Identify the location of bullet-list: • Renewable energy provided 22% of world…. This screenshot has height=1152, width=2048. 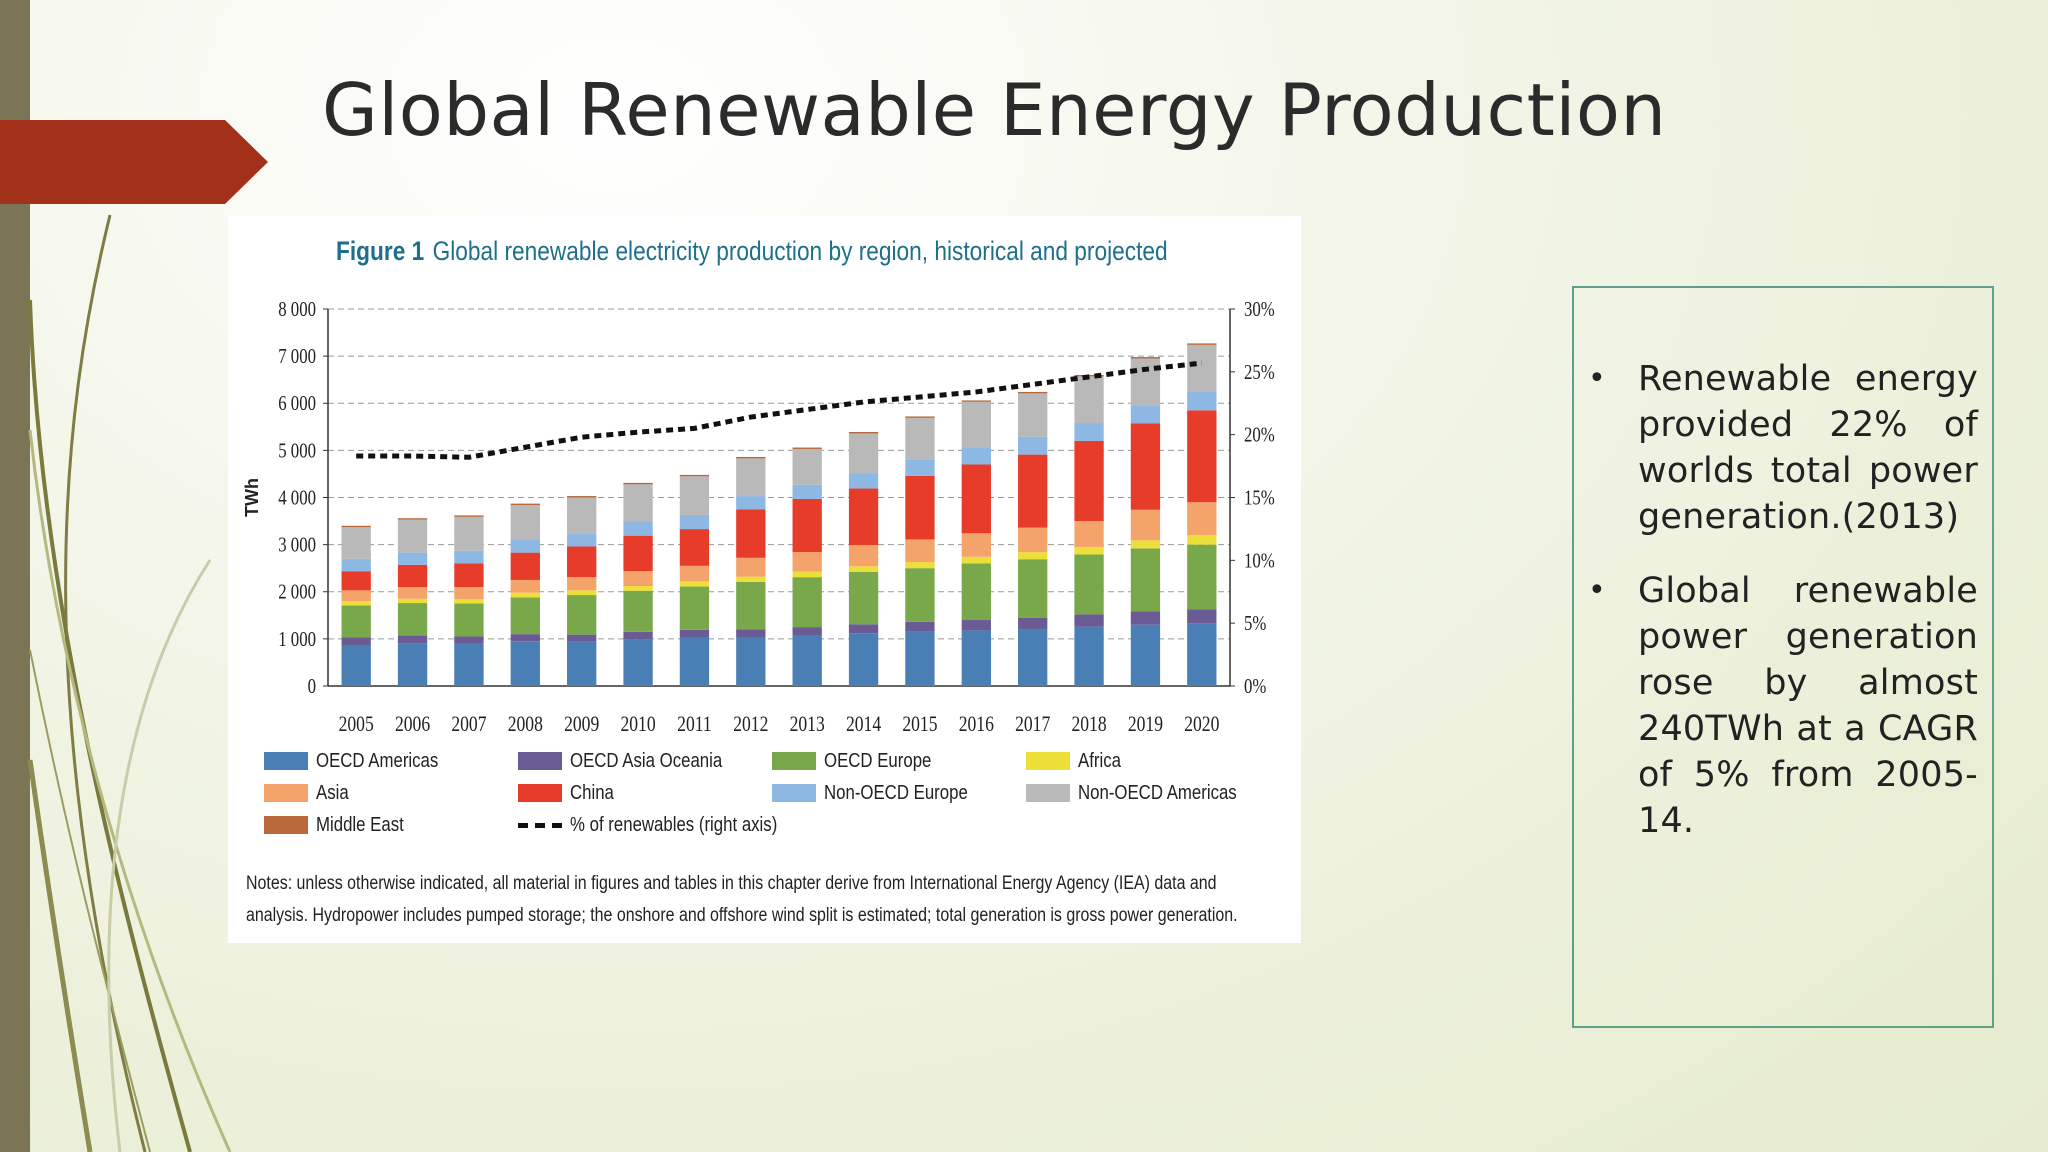
(1783, 614).